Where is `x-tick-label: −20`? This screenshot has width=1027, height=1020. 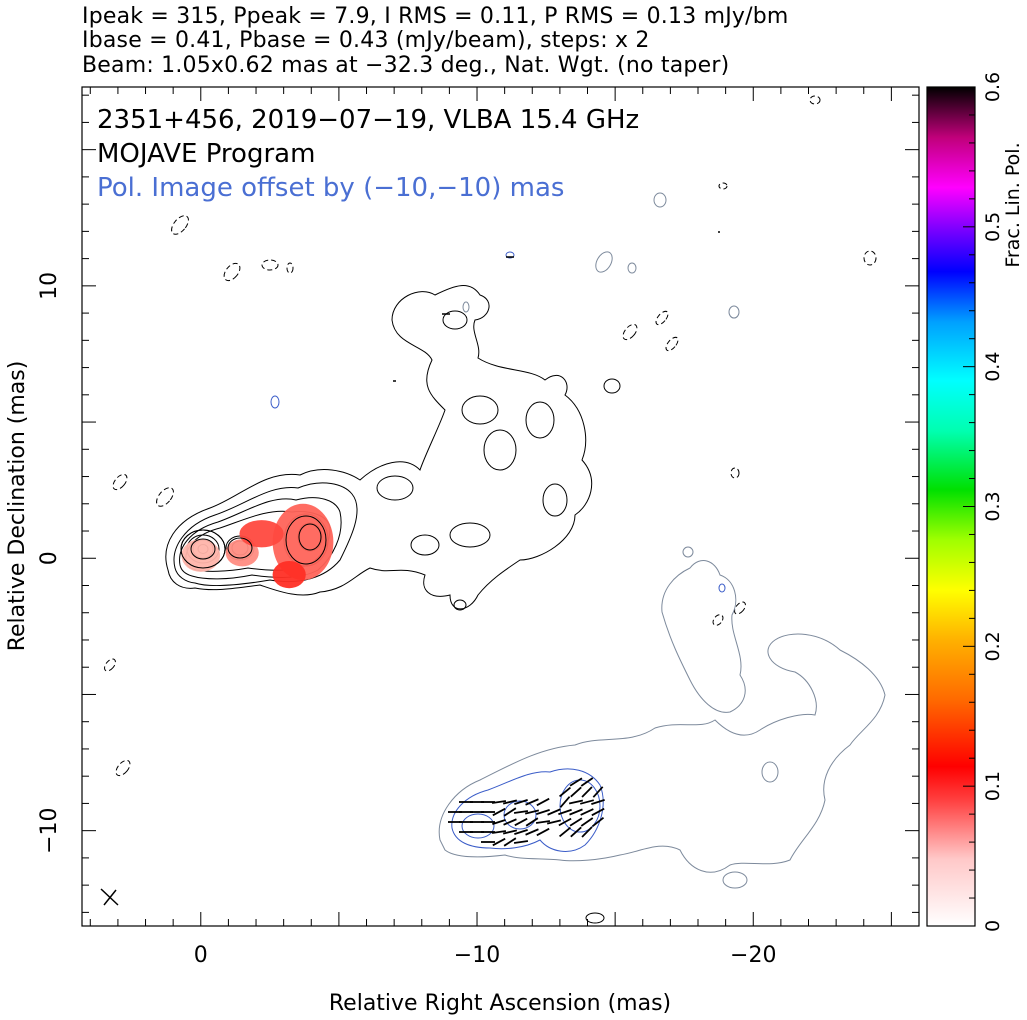 x-tick-label: −20 is located at coordinates (753, 955).